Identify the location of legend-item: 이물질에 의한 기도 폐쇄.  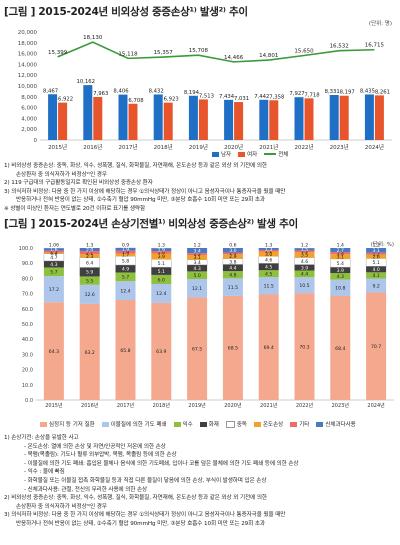
(134, 424).